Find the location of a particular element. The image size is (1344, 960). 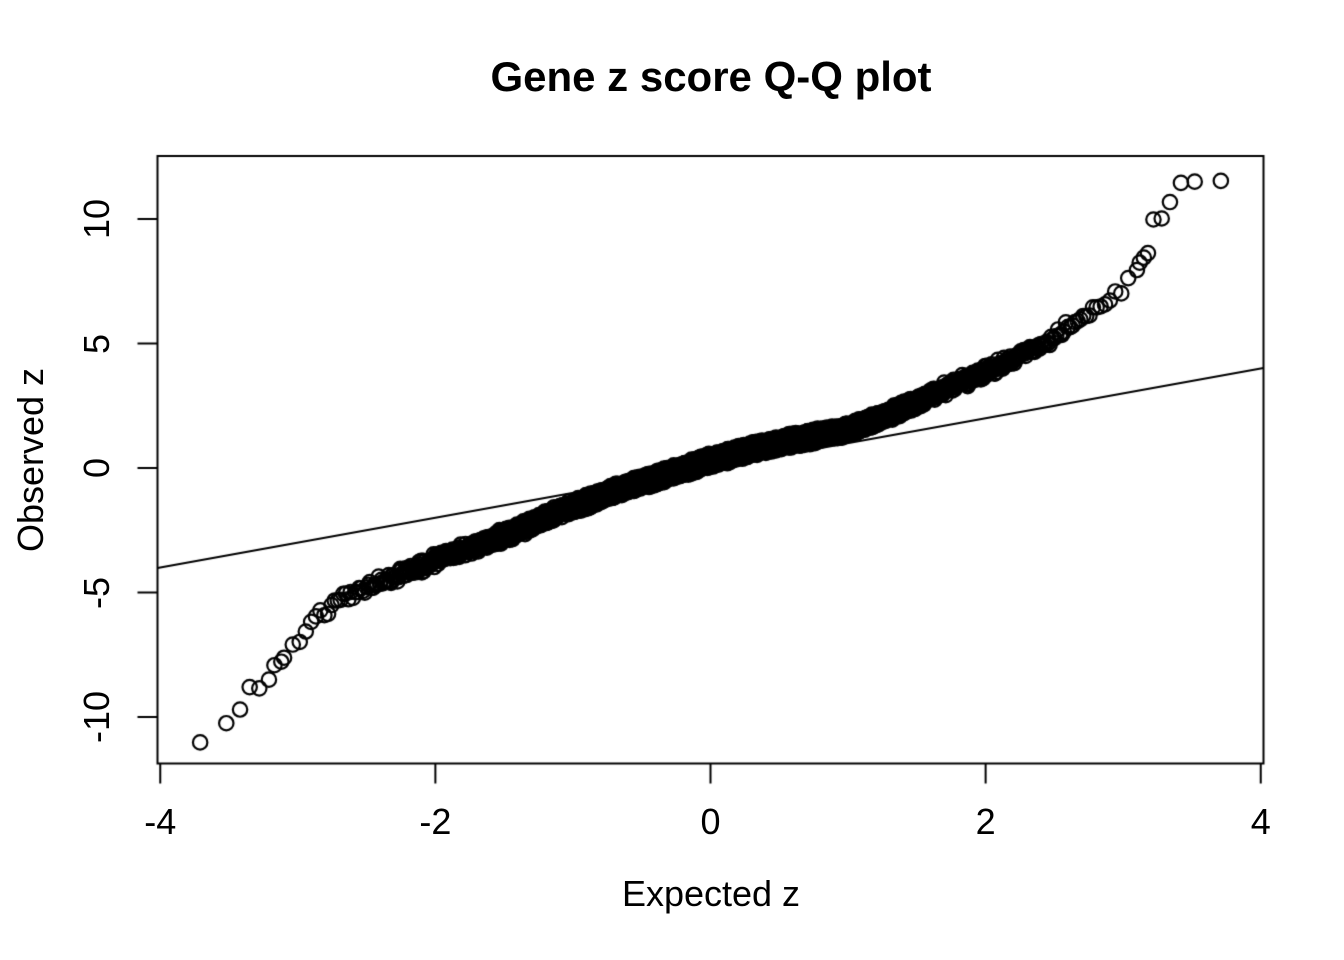

x-tick-label: 0 is located at coordinates (710, 821).